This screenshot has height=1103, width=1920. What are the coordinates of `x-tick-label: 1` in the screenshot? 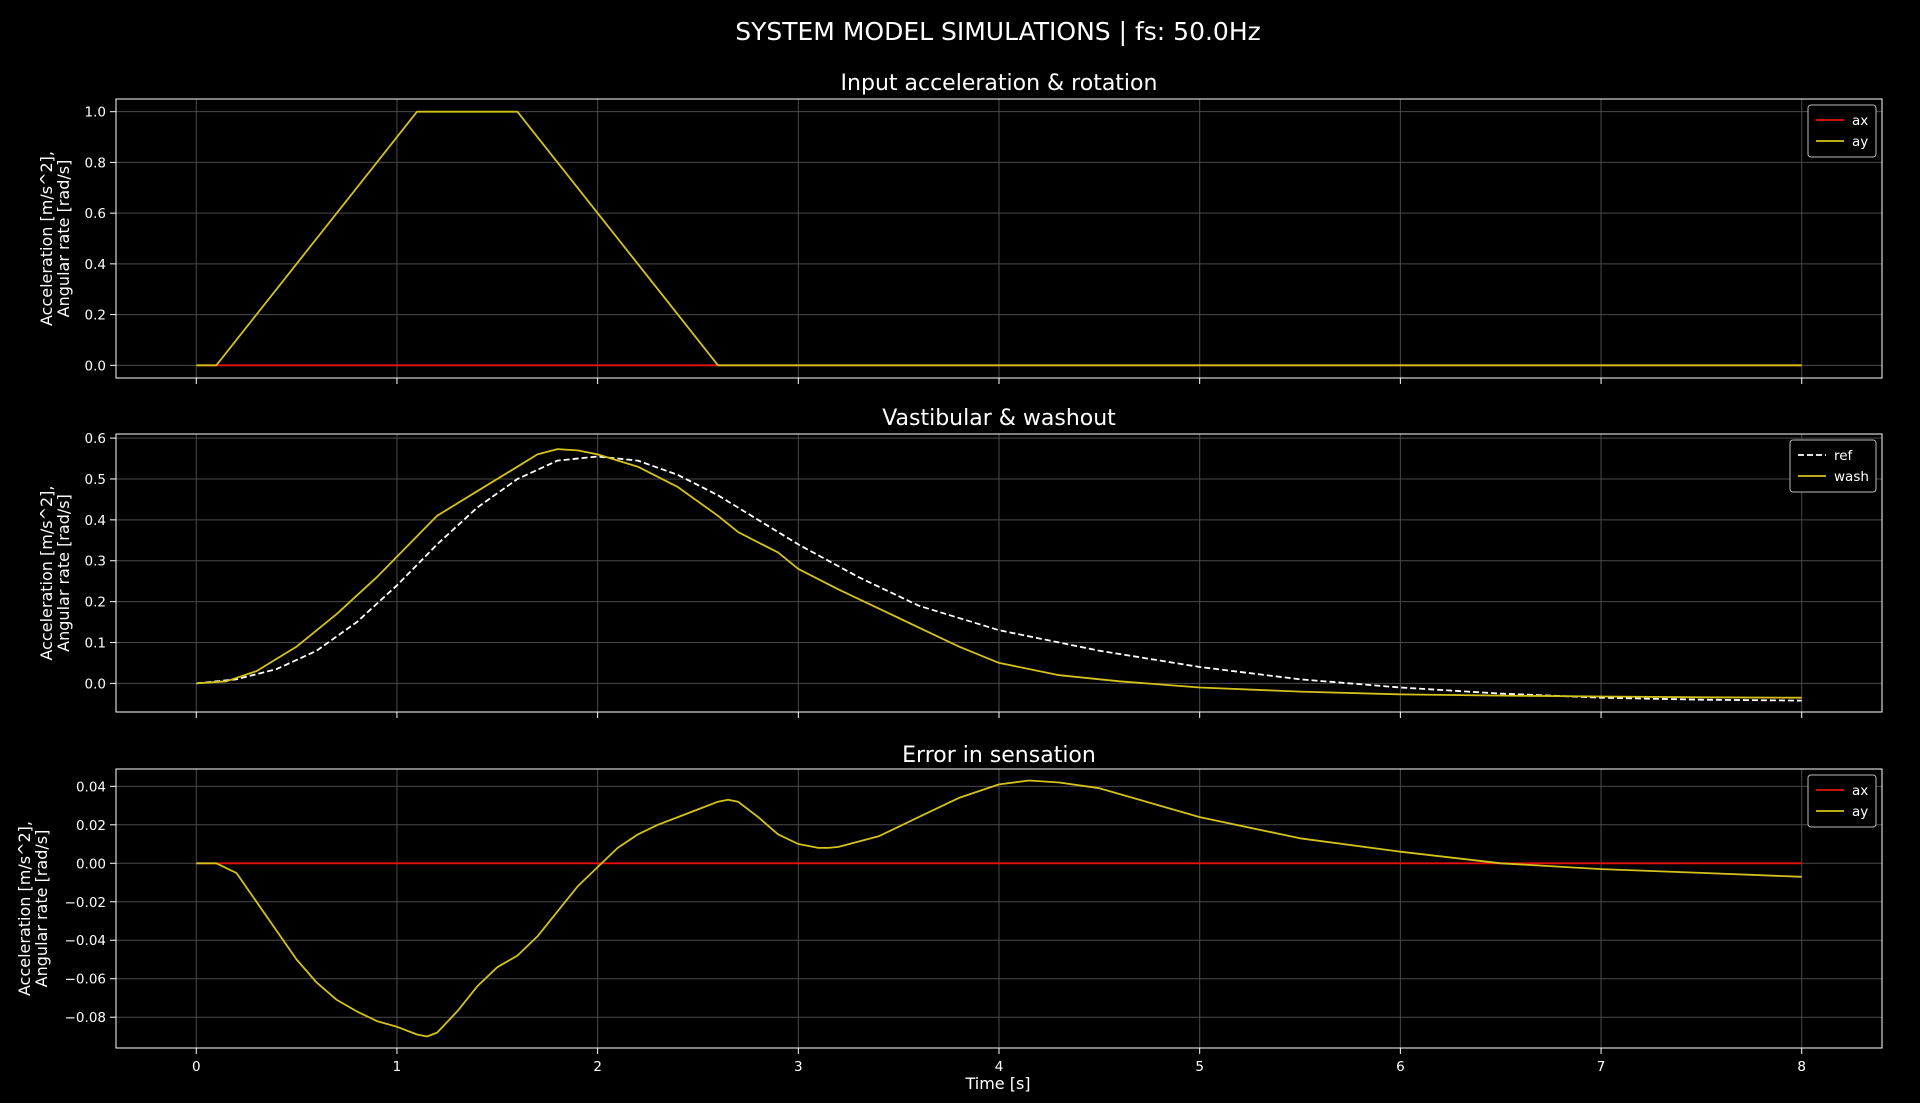 It's located at (397, 1067).